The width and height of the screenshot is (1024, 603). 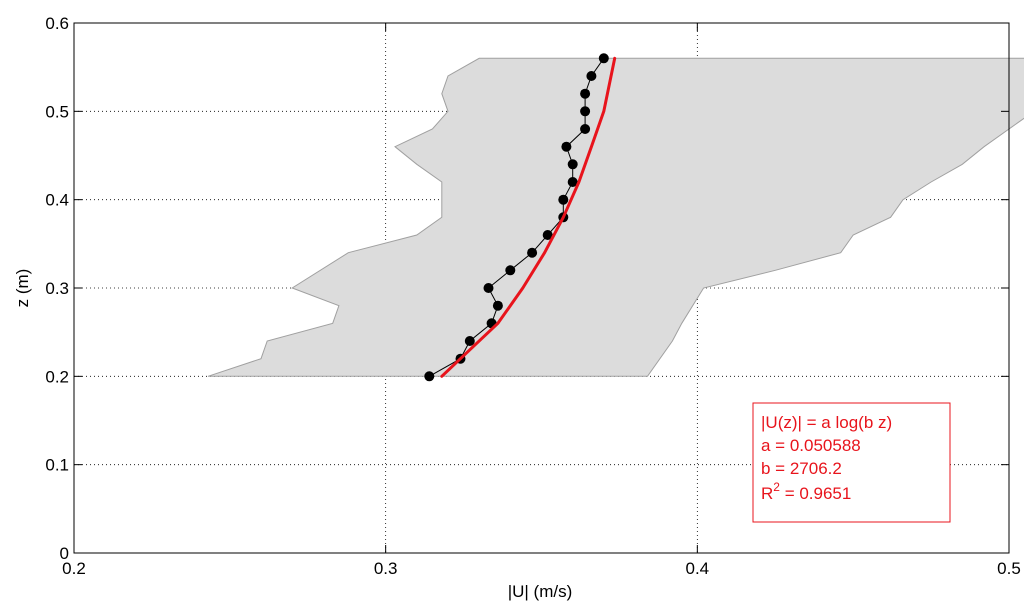 I want to click on x-tick-label: 0.5, so click(x=1009, y=568).